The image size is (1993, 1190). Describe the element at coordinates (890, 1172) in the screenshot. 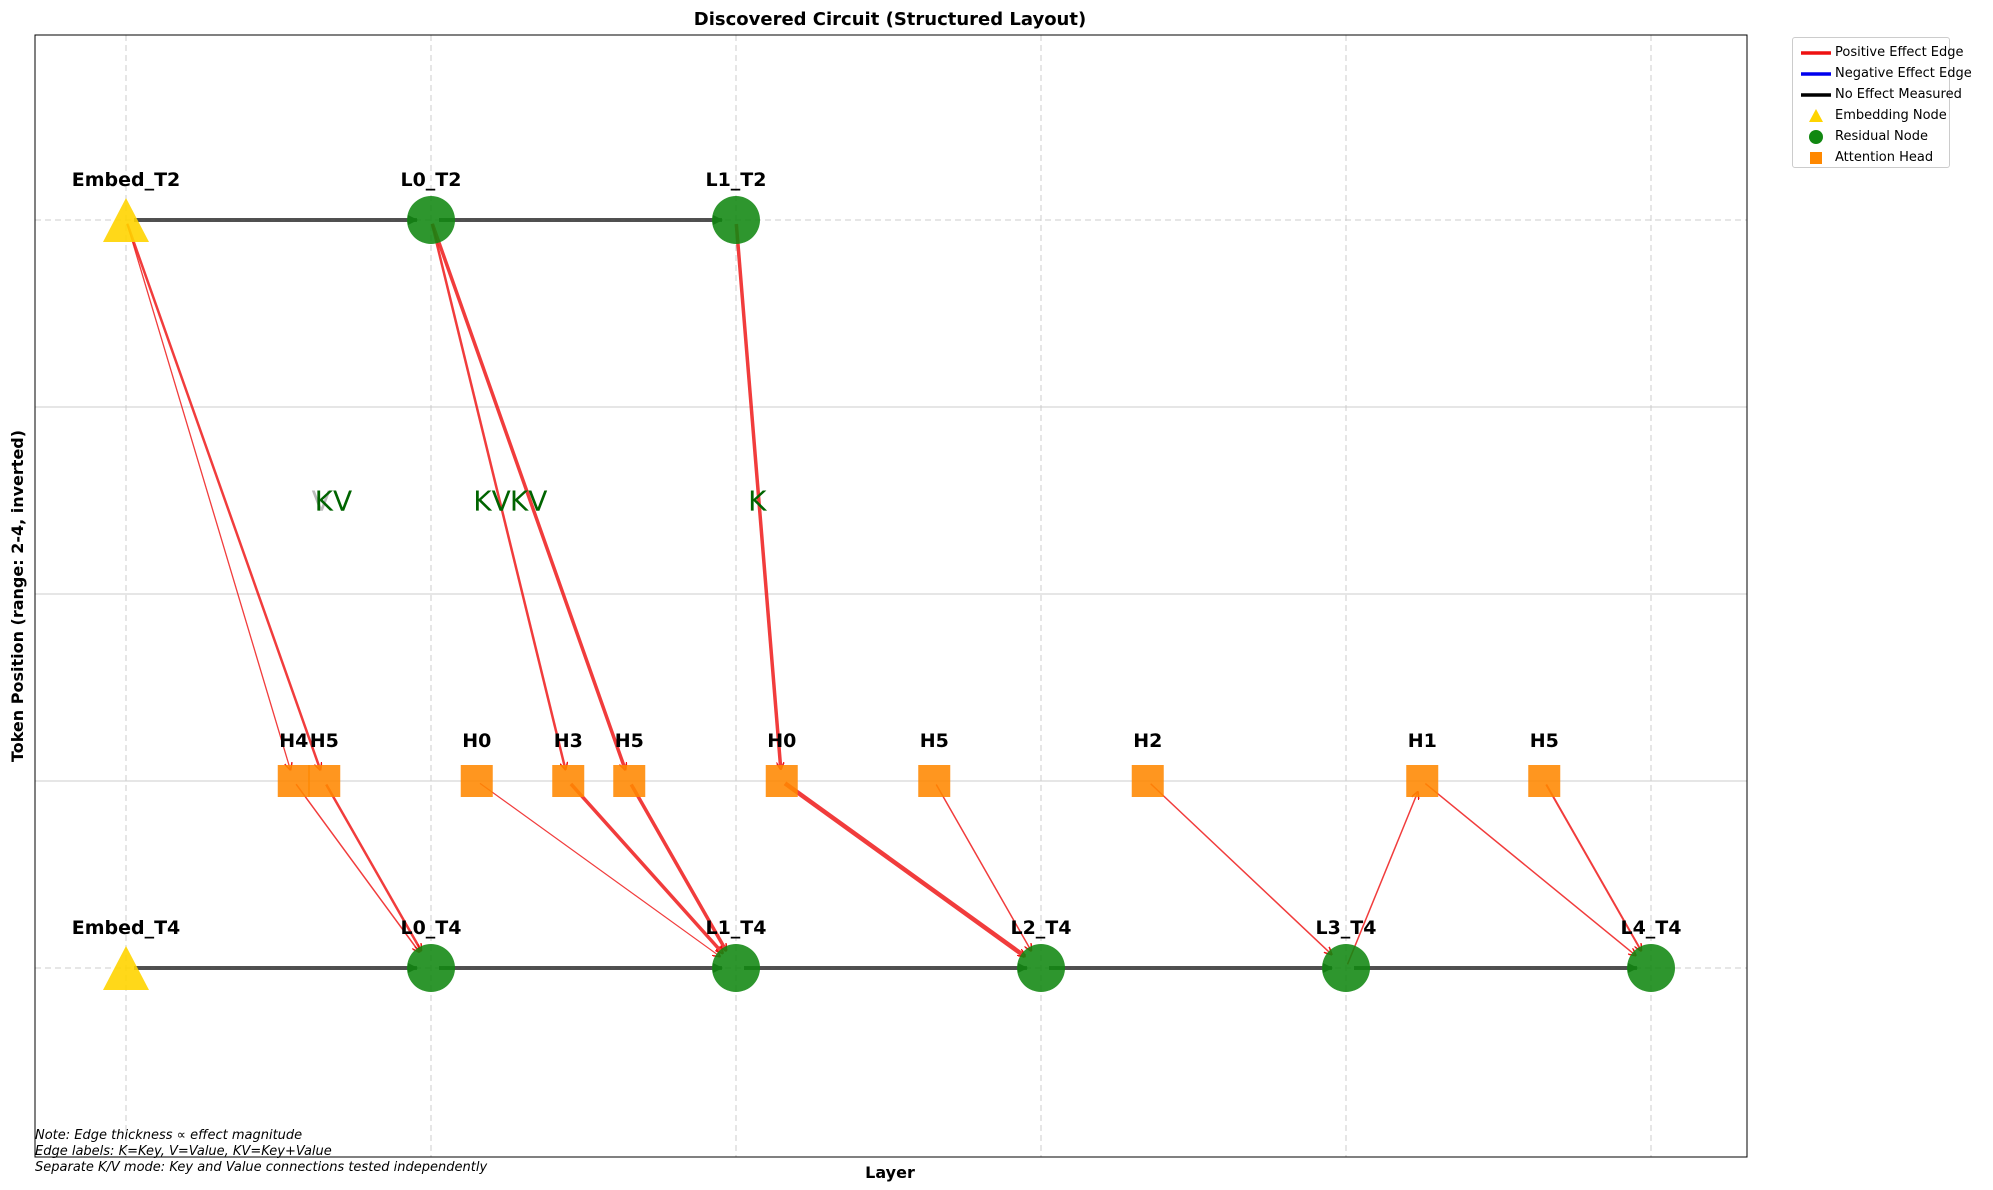

I see `x-axis-label: Layer` at that location.